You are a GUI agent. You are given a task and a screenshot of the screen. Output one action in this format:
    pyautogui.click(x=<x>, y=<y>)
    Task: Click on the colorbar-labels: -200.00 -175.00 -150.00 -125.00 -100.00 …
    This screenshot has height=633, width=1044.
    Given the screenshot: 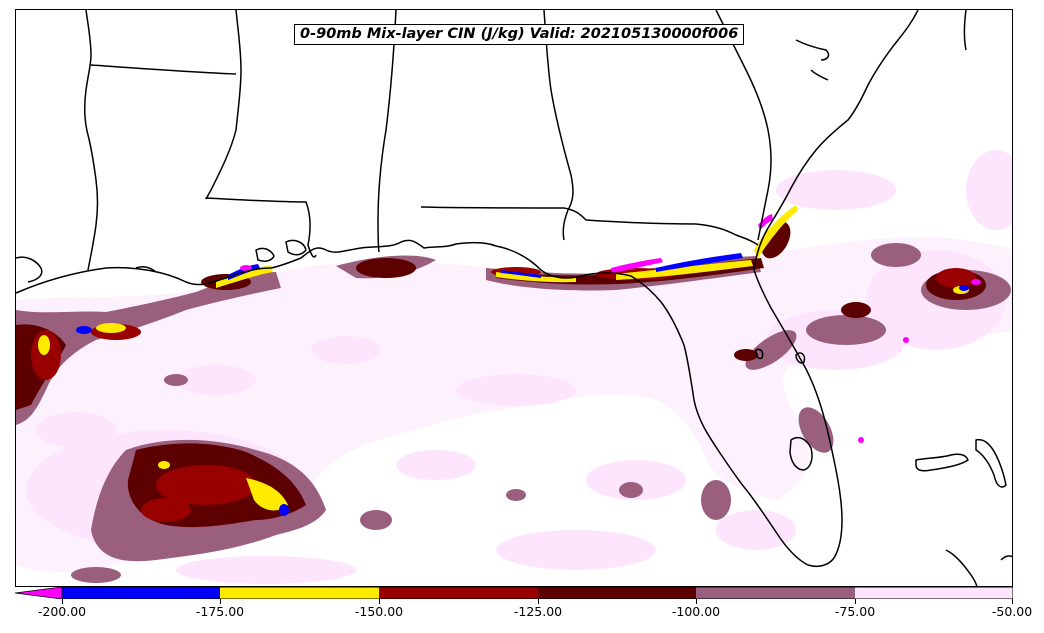 What is the action you would take?
    pyautogui.click(x=522, y=614)
    